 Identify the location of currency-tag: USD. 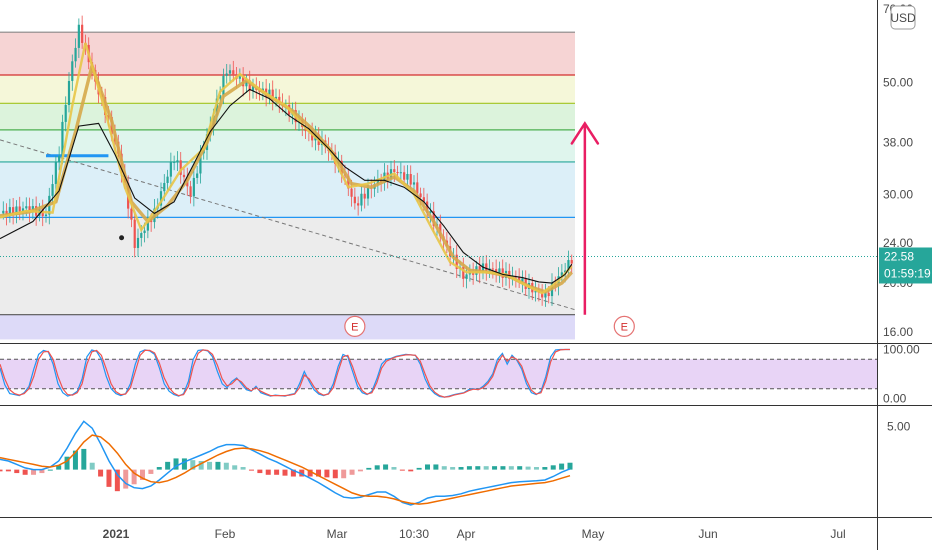
(903, 18).